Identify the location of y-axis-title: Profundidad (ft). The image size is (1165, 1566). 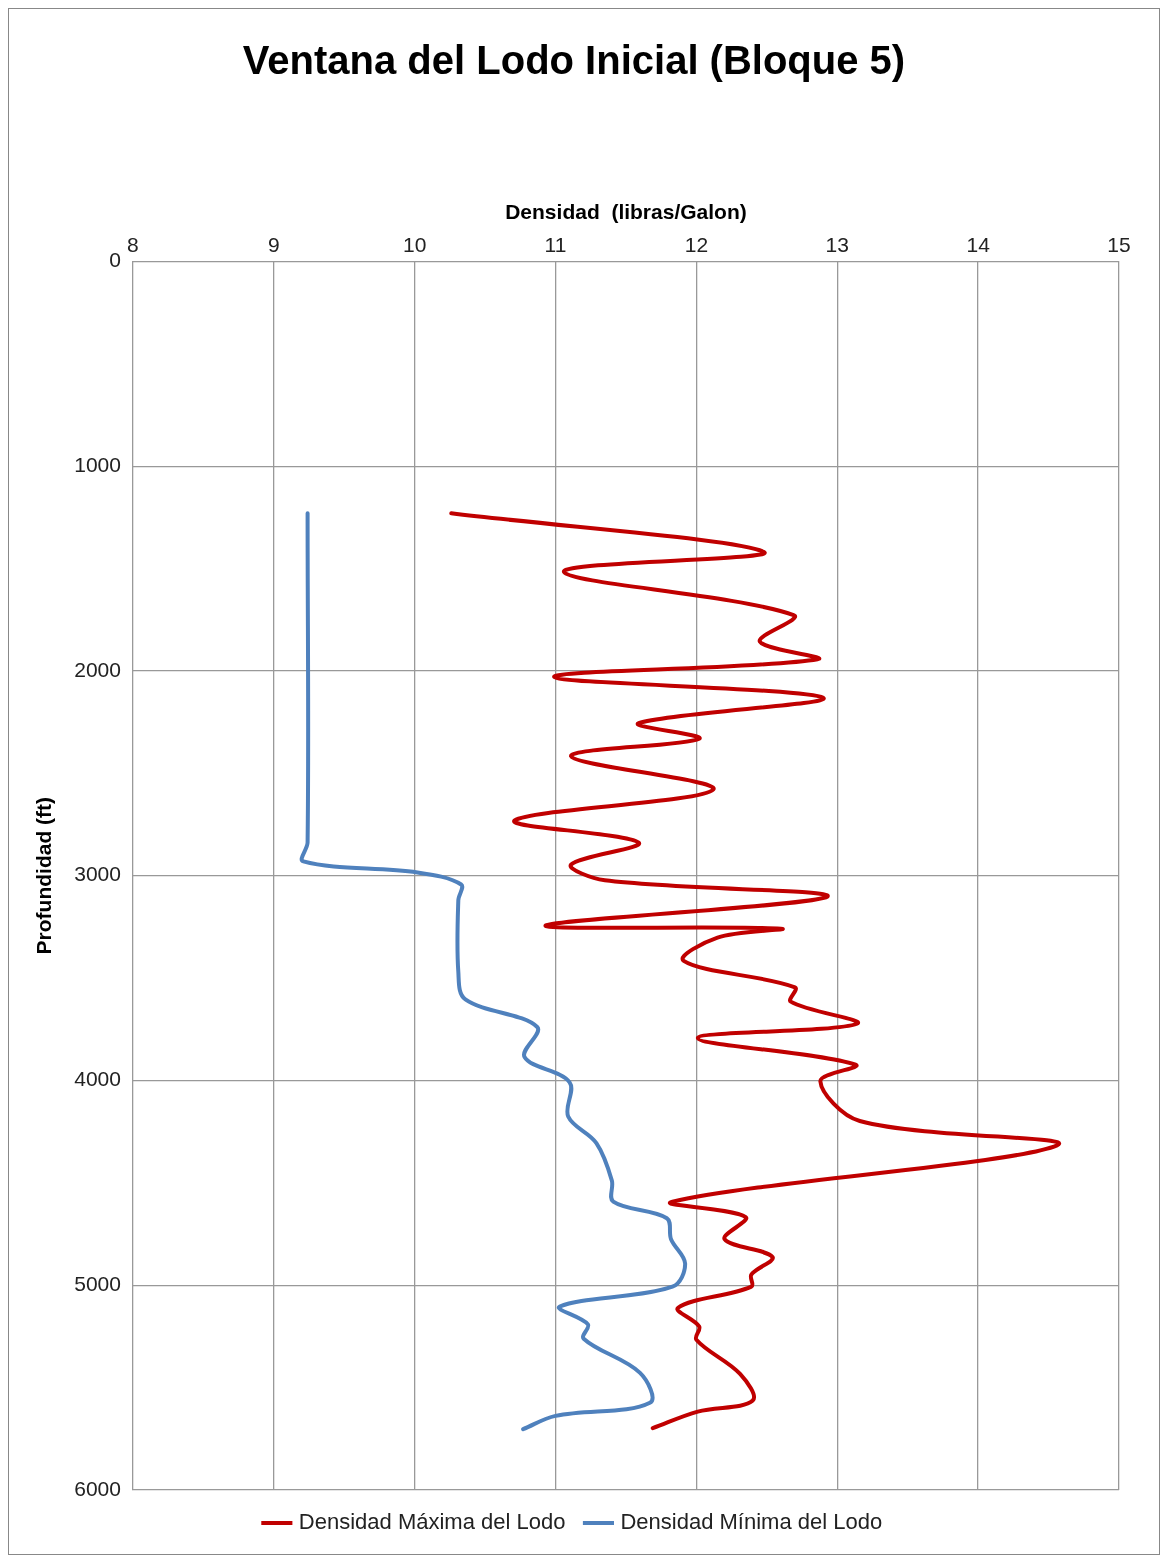
(44, 875).